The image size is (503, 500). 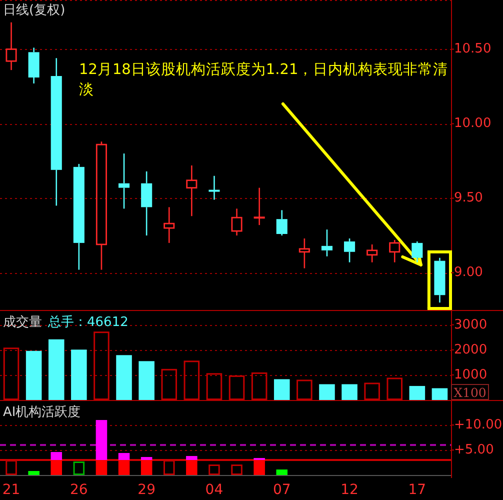 I want to click on ytick-label: 1000, so click(x=471, y=374).